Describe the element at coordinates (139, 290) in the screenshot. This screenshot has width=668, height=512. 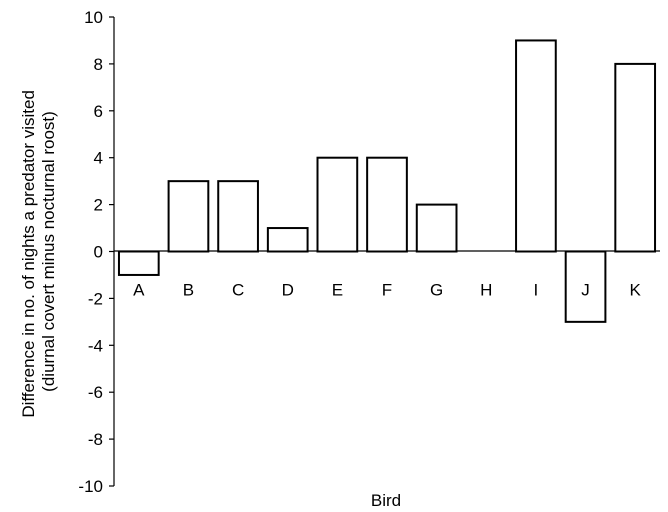
I see `category-label-a: A` at that location.